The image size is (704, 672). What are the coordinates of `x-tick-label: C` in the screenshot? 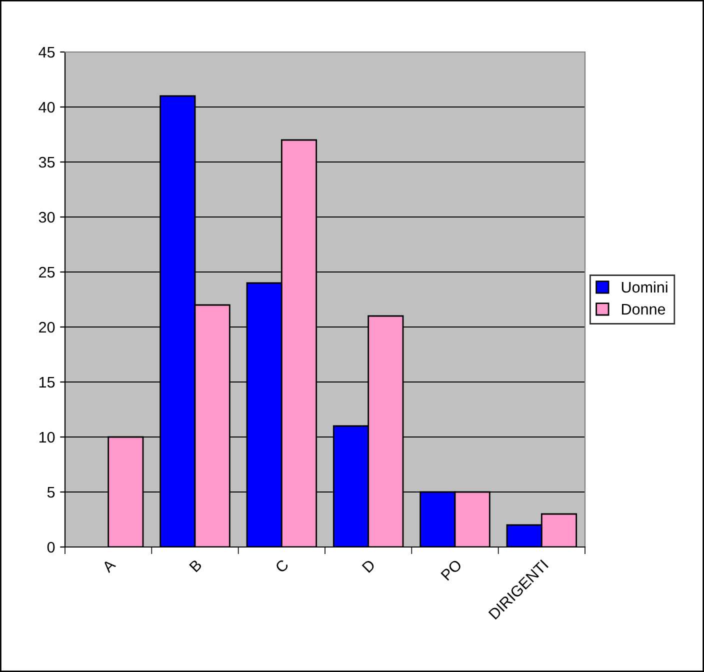 It's located at (282, 566).